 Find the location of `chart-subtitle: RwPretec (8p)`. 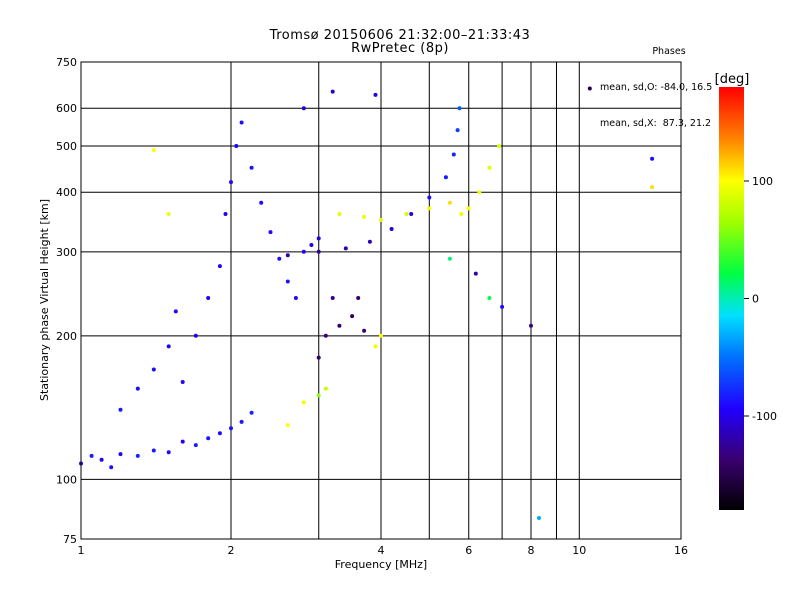

chart-subtitle: RwPretec (8p) is located at coordinates (400, 48).